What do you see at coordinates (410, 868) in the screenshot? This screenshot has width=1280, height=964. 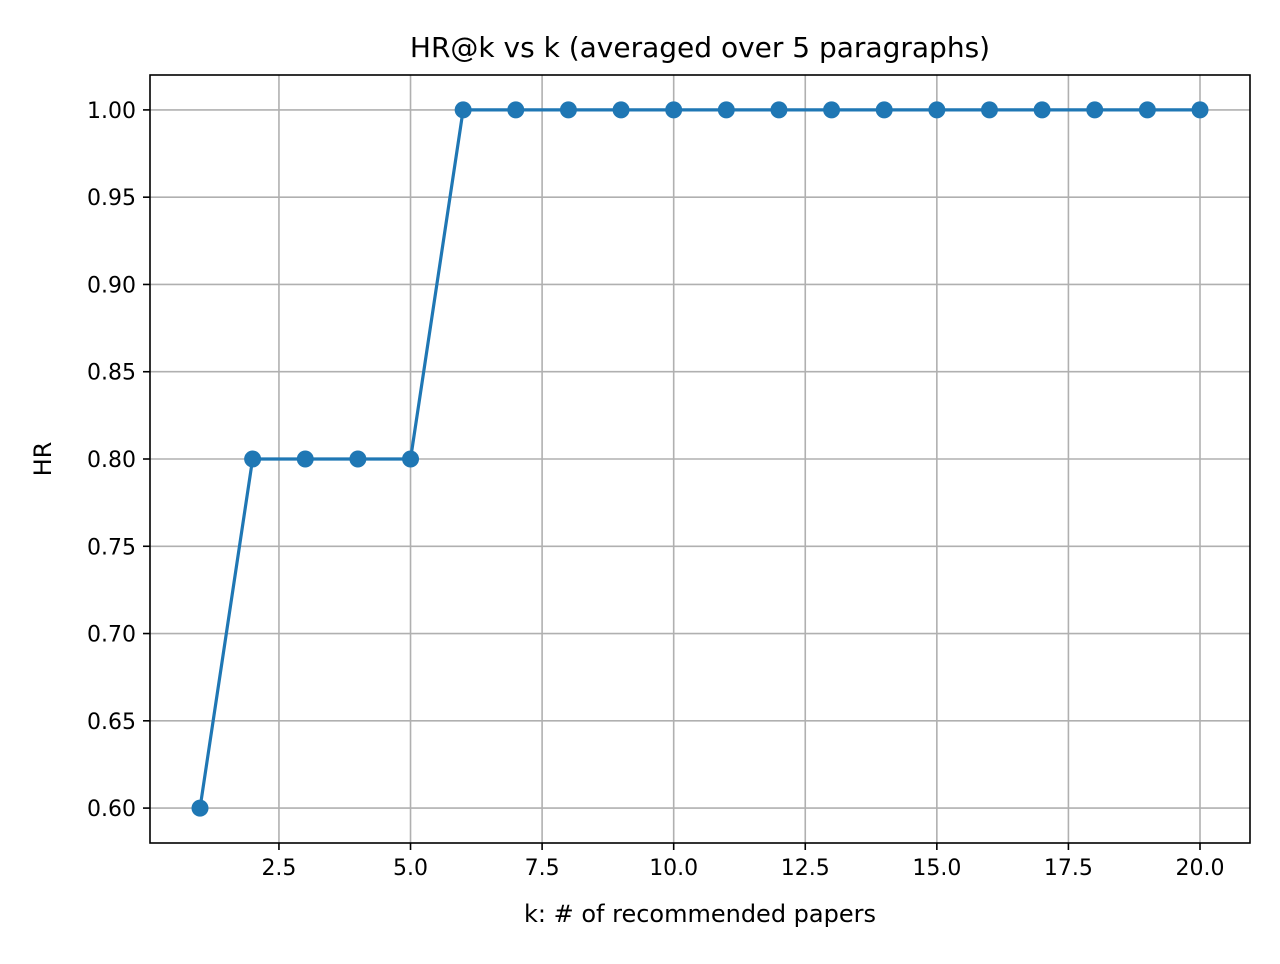 I see `x-tick-label: 5.0` at bounding box center [410, 868].